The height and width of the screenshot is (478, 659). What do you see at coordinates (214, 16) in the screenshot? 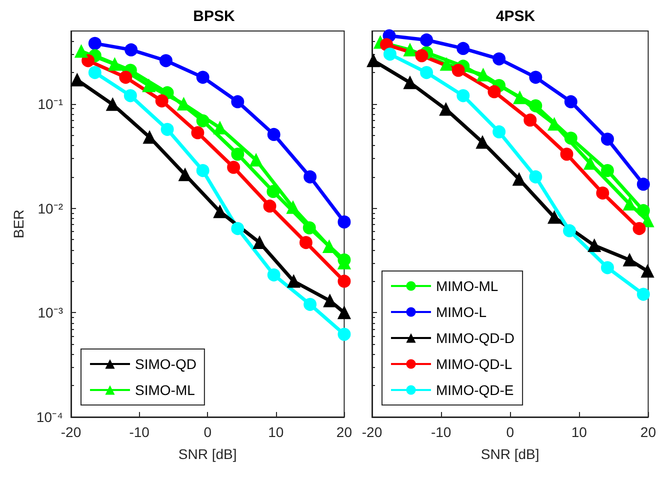
I see `chart-title: BPSK` at bounding box center [214, 16].